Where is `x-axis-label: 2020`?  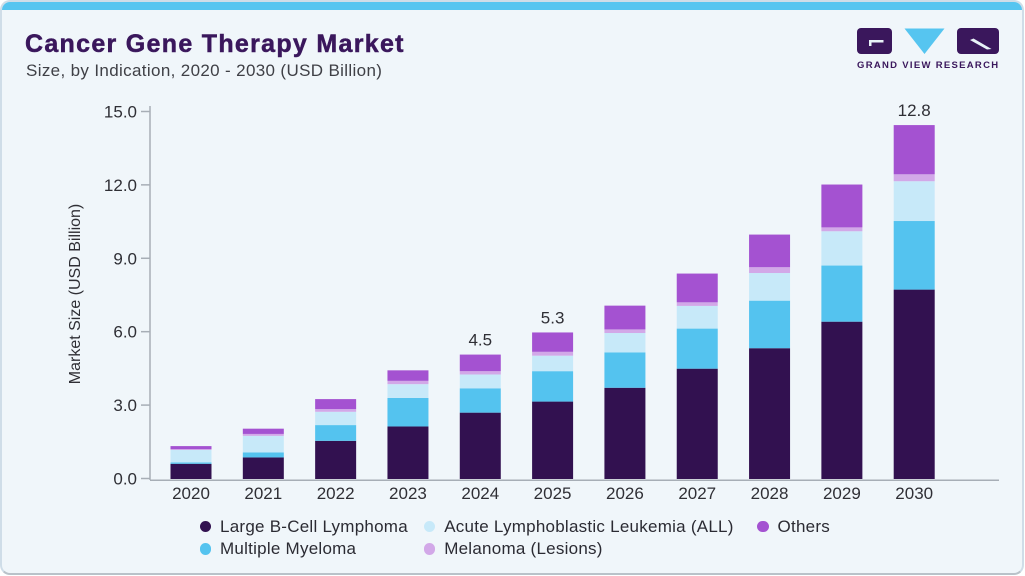
x-axis-label: 2020 is located at coordinates (191, 493).